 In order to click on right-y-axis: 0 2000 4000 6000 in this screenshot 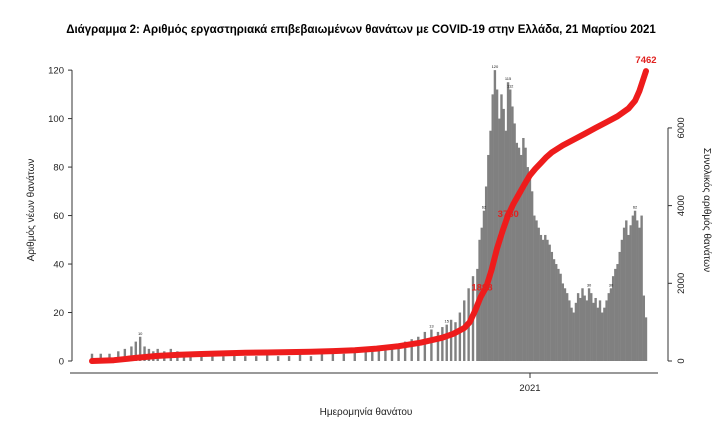, I will do `click(677, 240)`.